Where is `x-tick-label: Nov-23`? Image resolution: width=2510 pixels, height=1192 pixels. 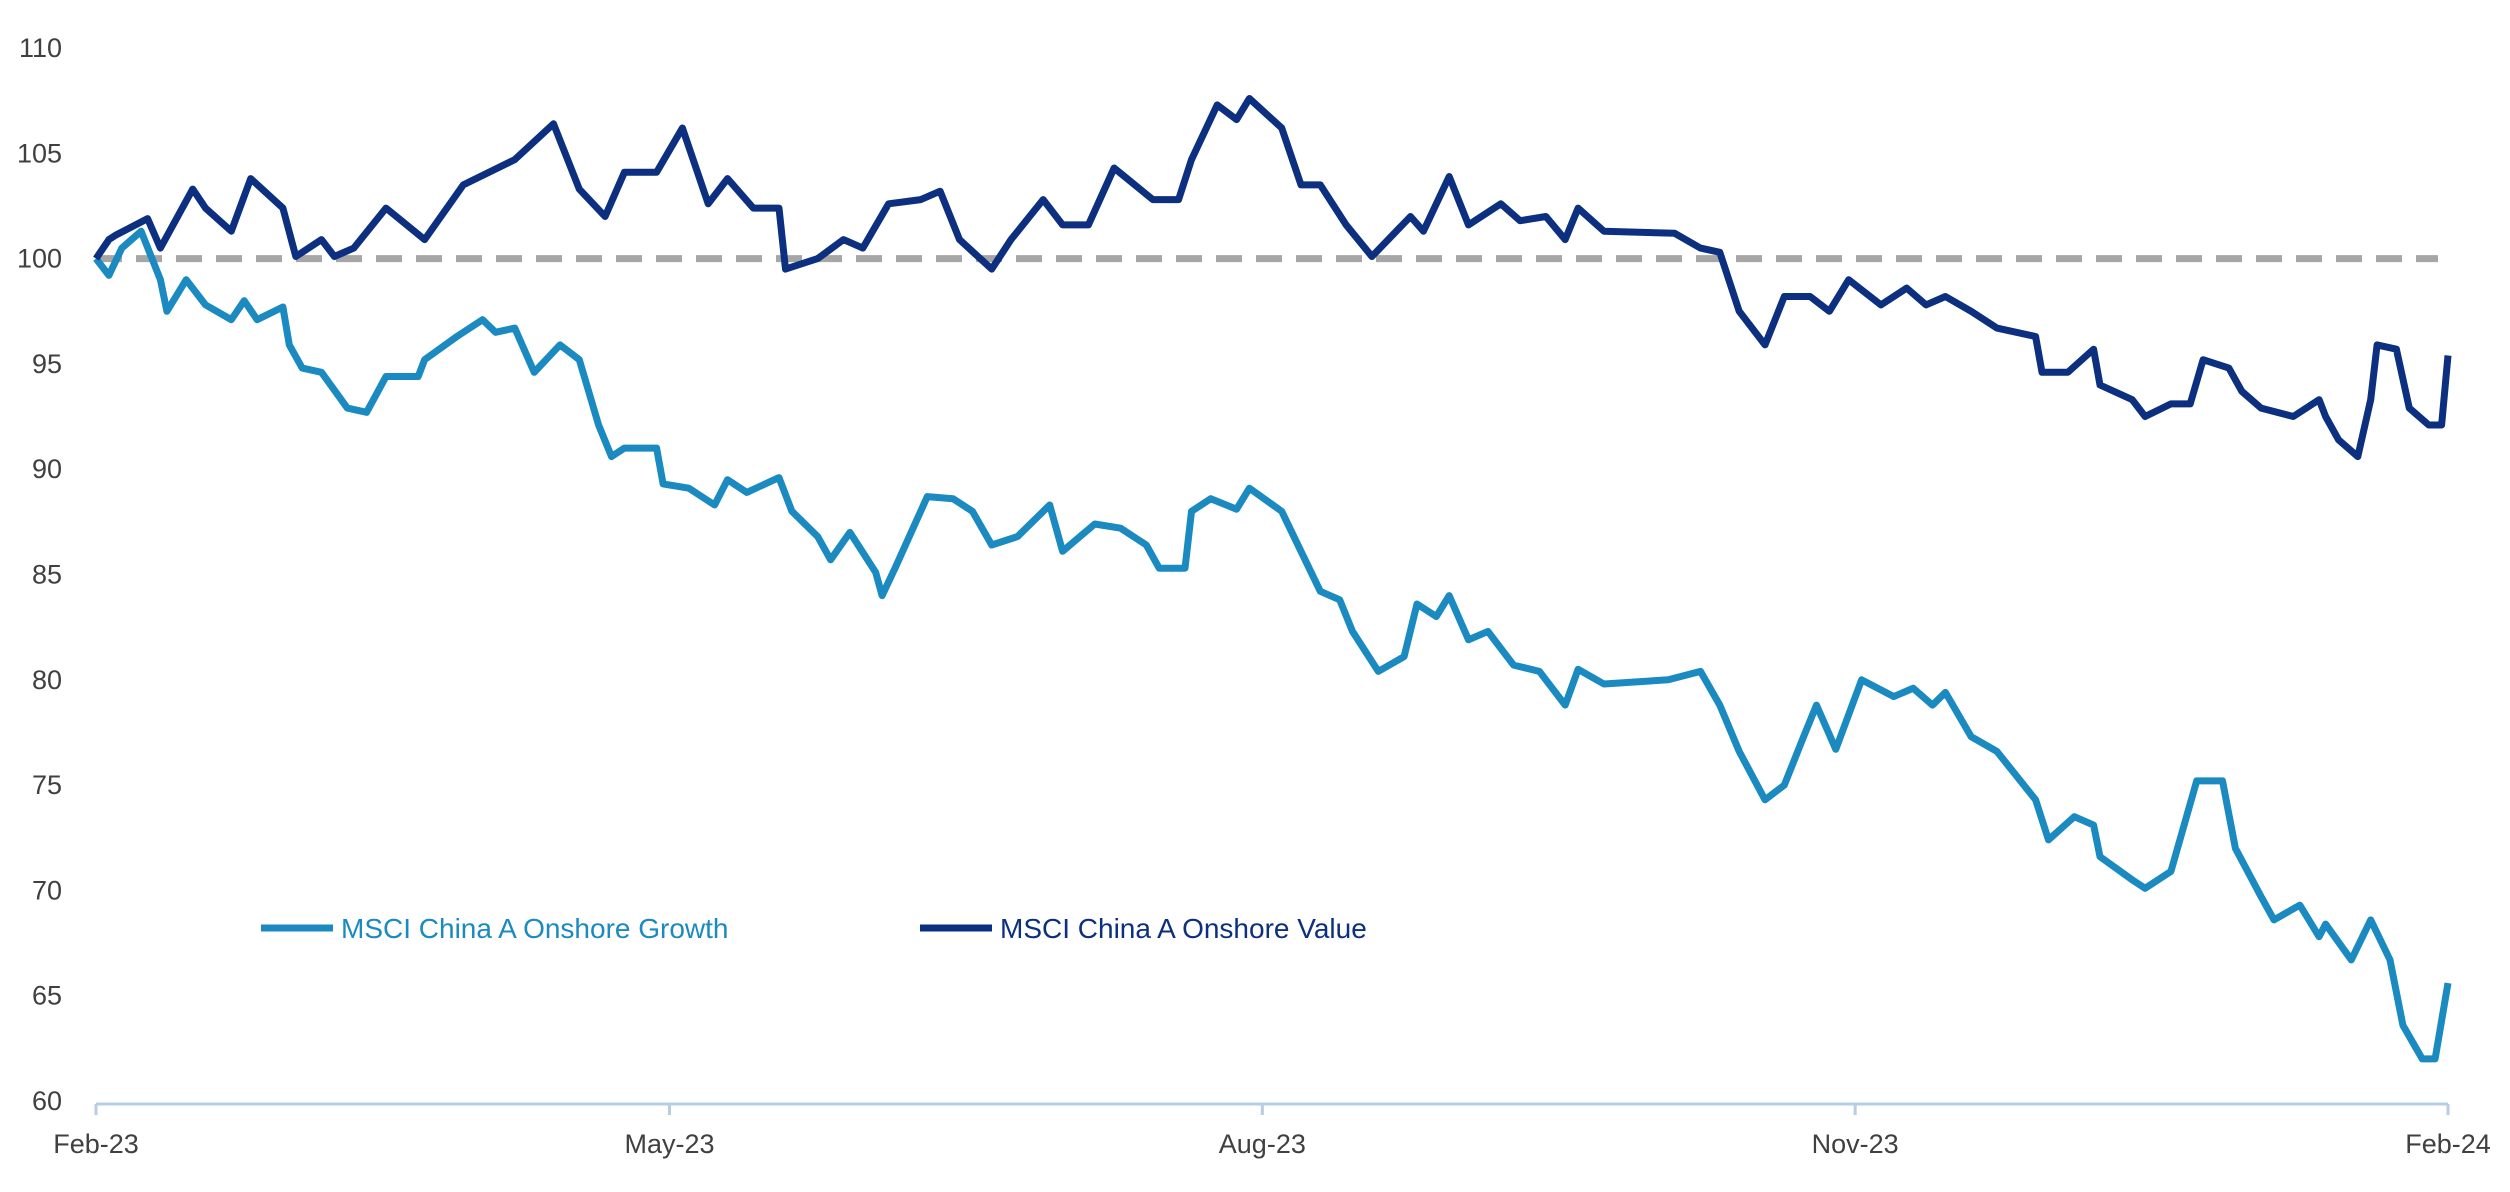 x-tick-label: Nov-23 is located at coordinates (1855, 1144).